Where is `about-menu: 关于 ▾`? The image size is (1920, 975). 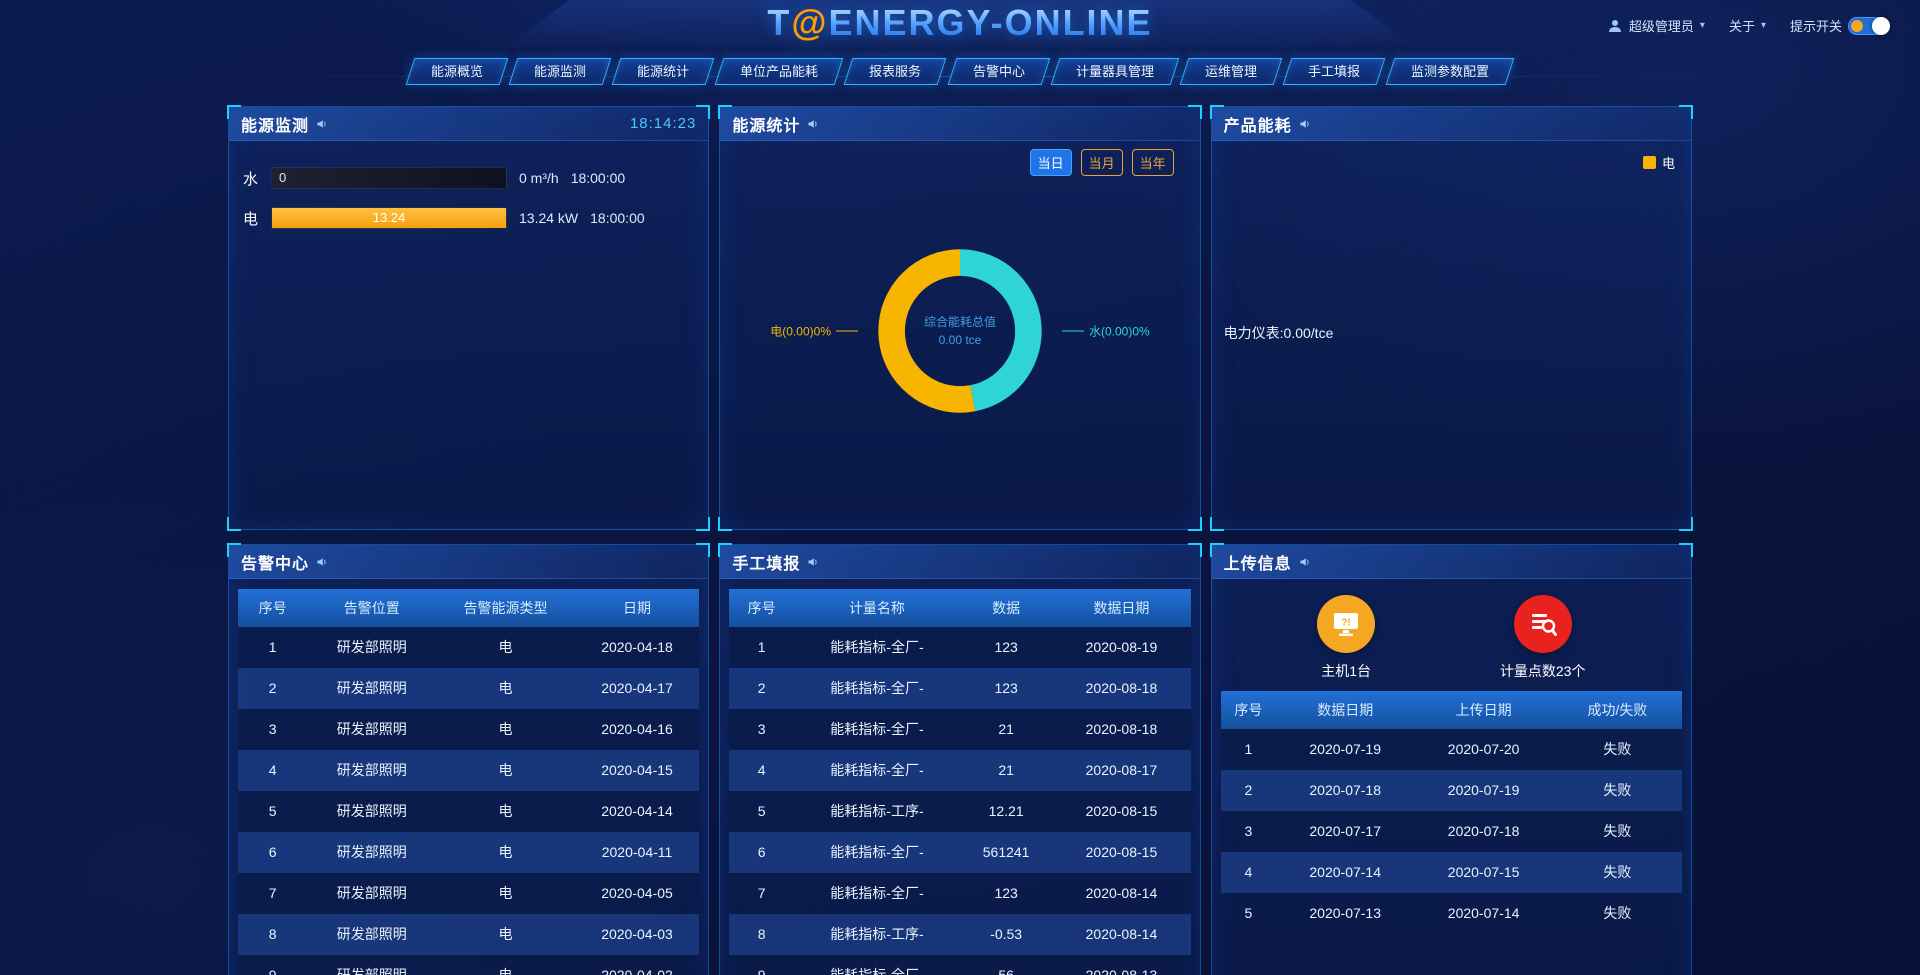 about-menu: 关于 ▾ is located at coordinates (1747, 25).